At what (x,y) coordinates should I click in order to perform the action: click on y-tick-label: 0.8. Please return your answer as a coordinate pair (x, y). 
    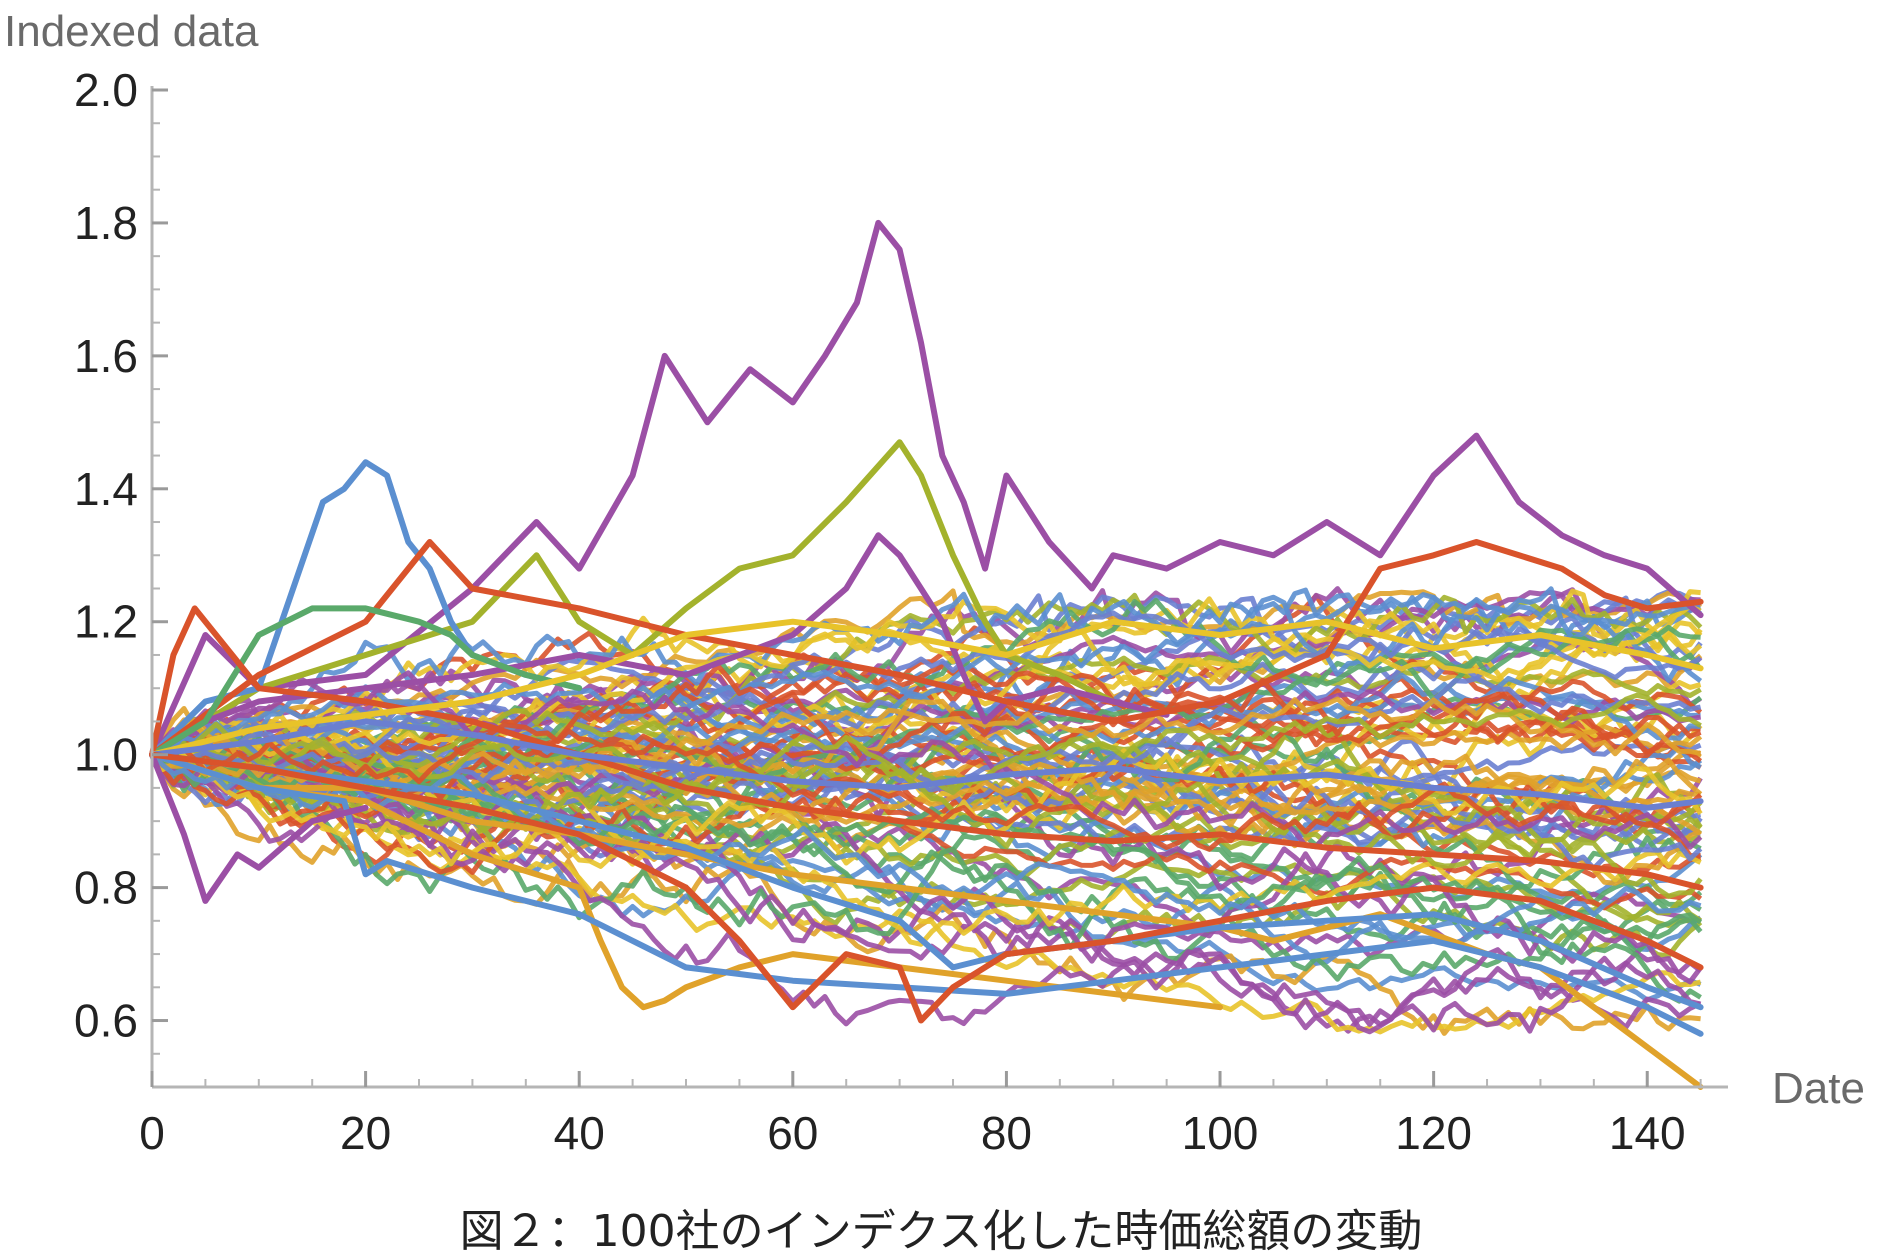
    Looking at the image, I should click on (106, 888).